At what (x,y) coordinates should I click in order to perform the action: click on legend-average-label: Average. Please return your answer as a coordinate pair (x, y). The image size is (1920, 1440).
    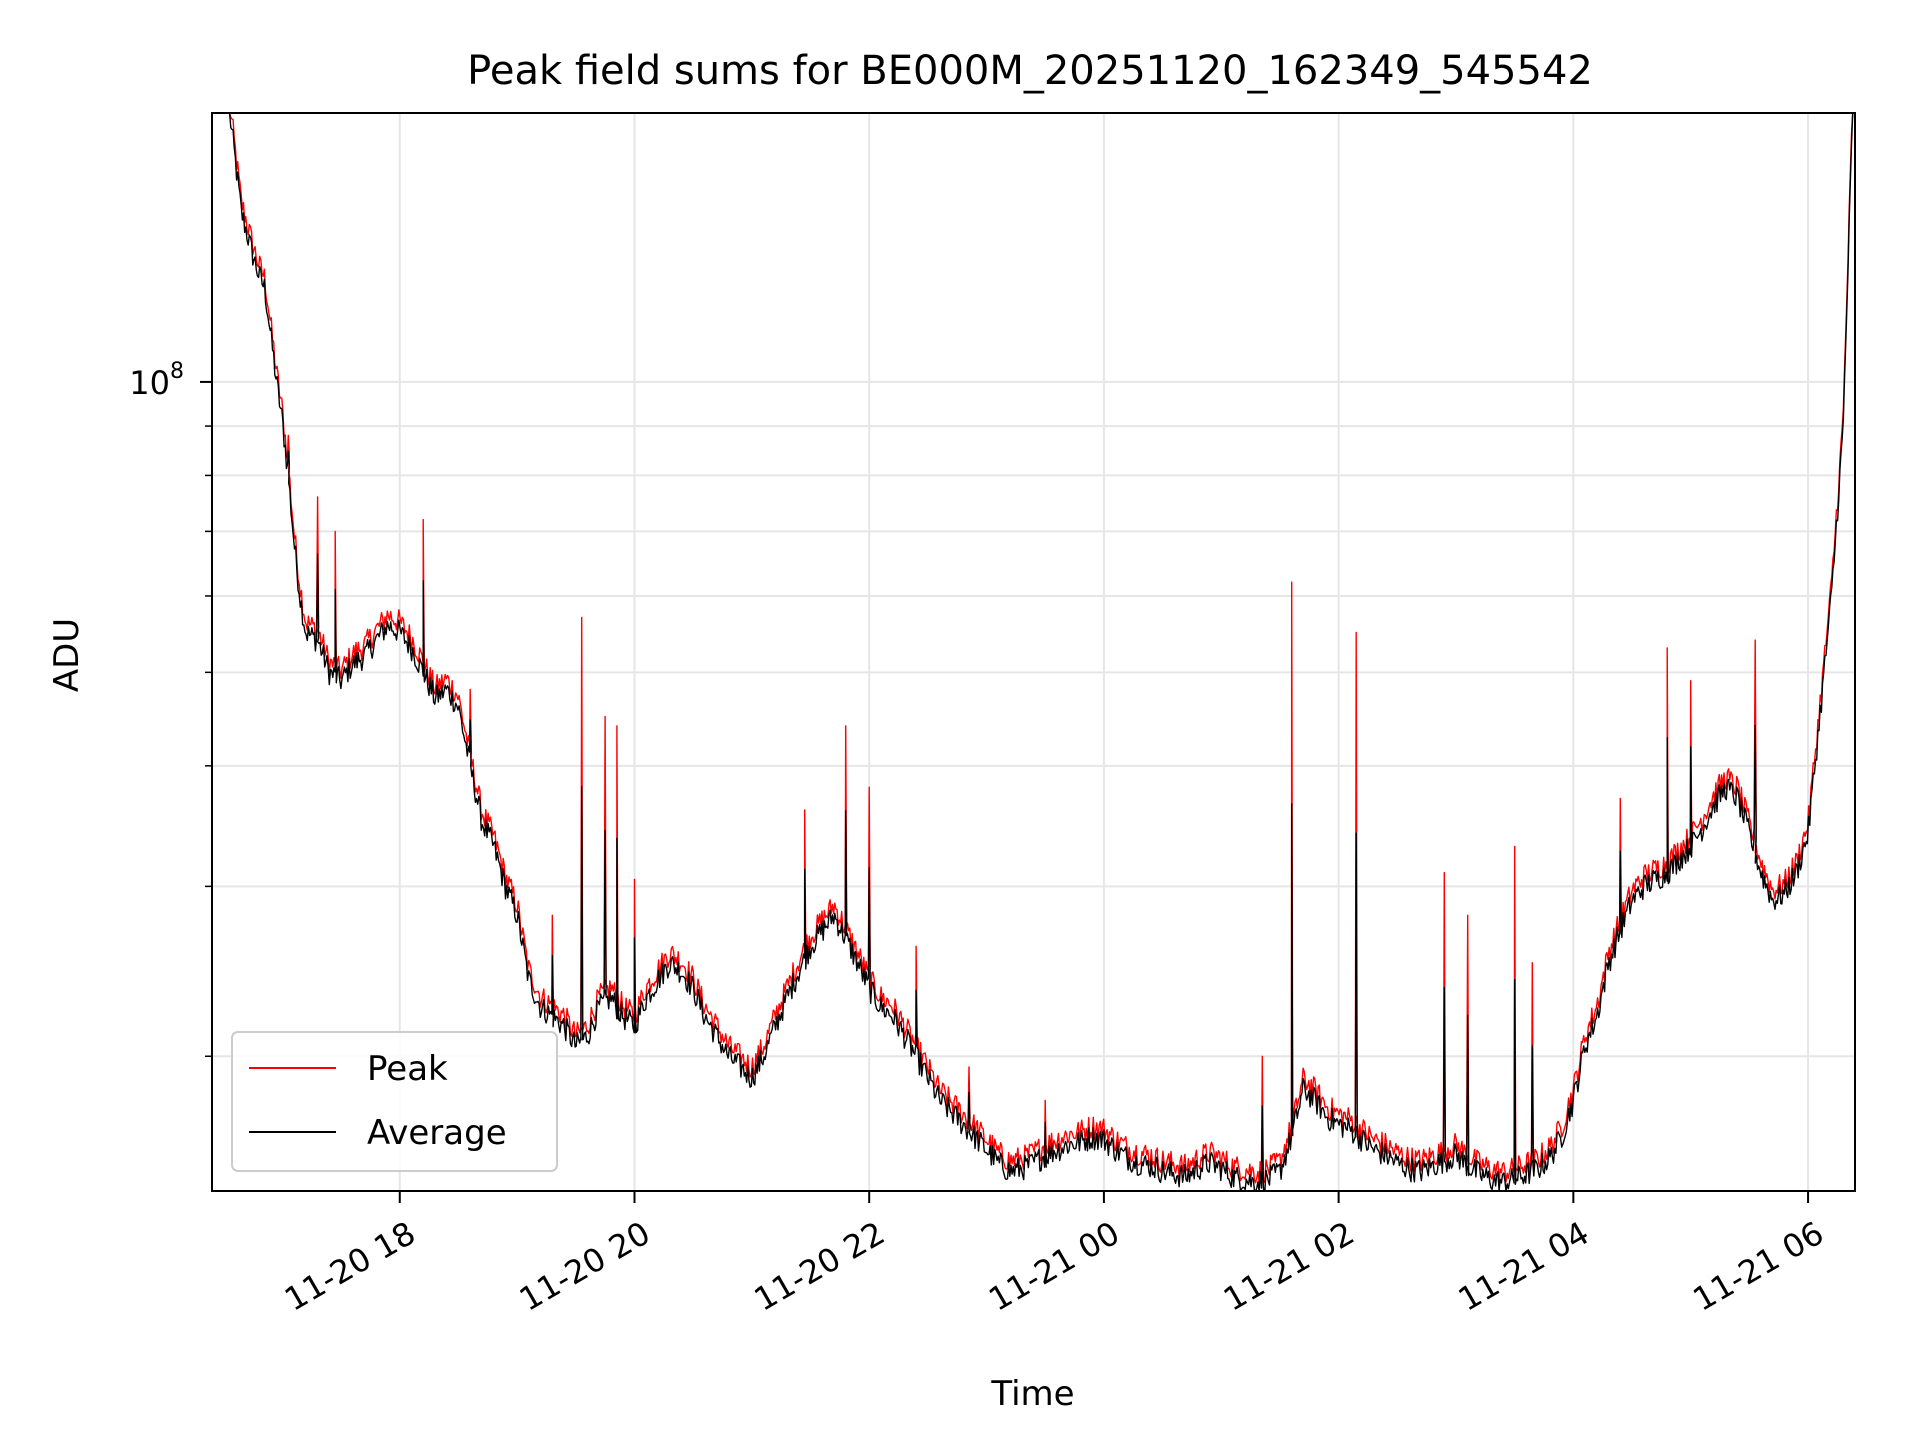
    Looking at the image, I should click on (437, 1133).